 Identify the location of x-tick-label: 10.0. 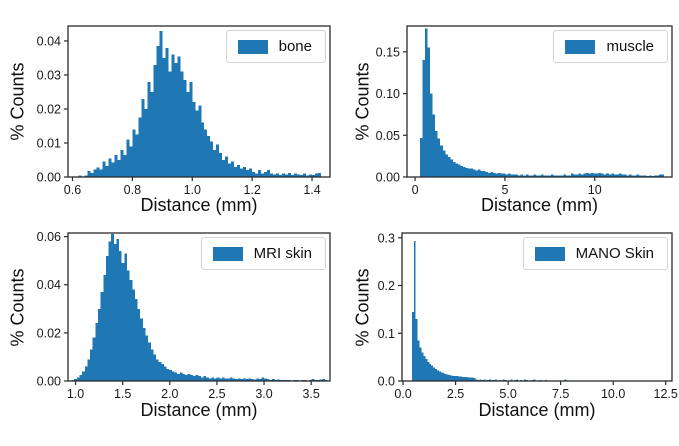
(613, 394).